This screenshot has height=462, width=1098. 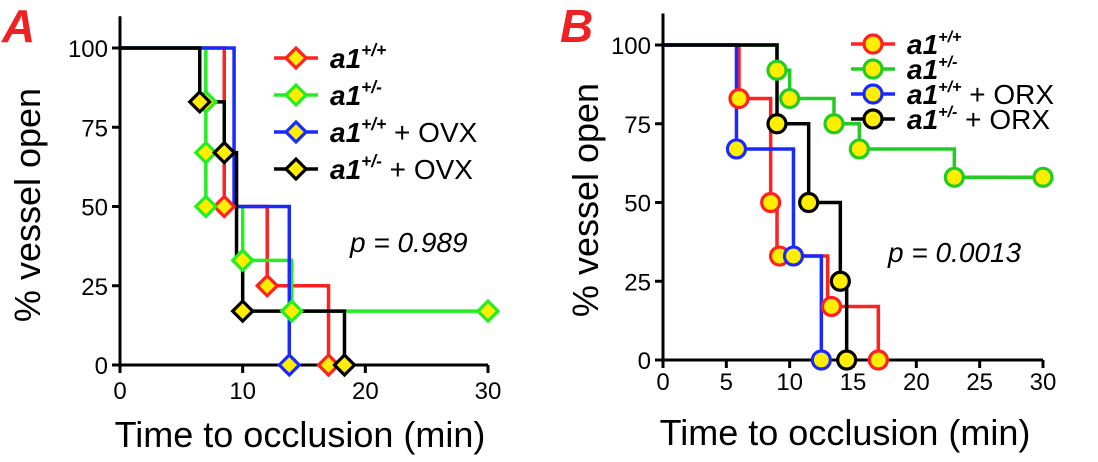 I want to click on panel-b-legend-label: a1+/-, so click(x=932, y=69).